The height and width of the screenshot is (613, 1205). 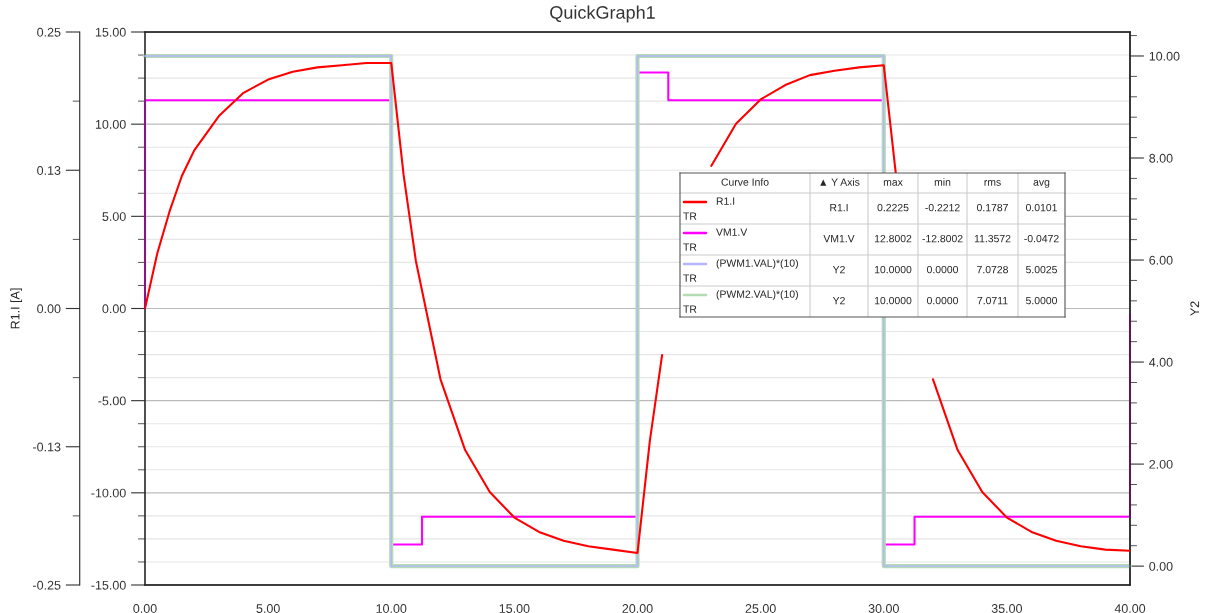 What do you see at coordinates (1164, 56) in the screenshot?
I see `y2-tick-label: 10.00` at bounding box center [1164, 56].